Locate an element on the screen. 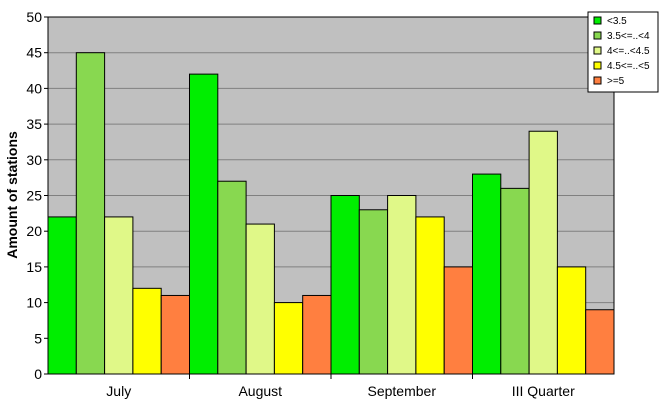 This screenshot has width=667, height=415. x-axis: July August September III Quarter is located at coordinates (340, 386).